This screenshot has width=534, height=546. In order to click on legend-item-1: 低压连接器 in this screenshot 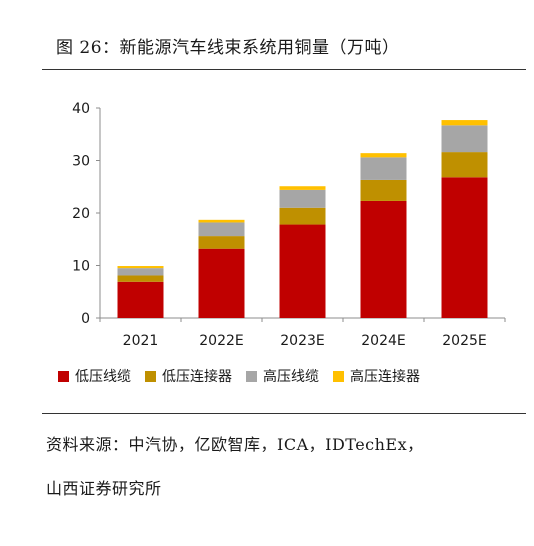, I will do `click(188, 376)`.